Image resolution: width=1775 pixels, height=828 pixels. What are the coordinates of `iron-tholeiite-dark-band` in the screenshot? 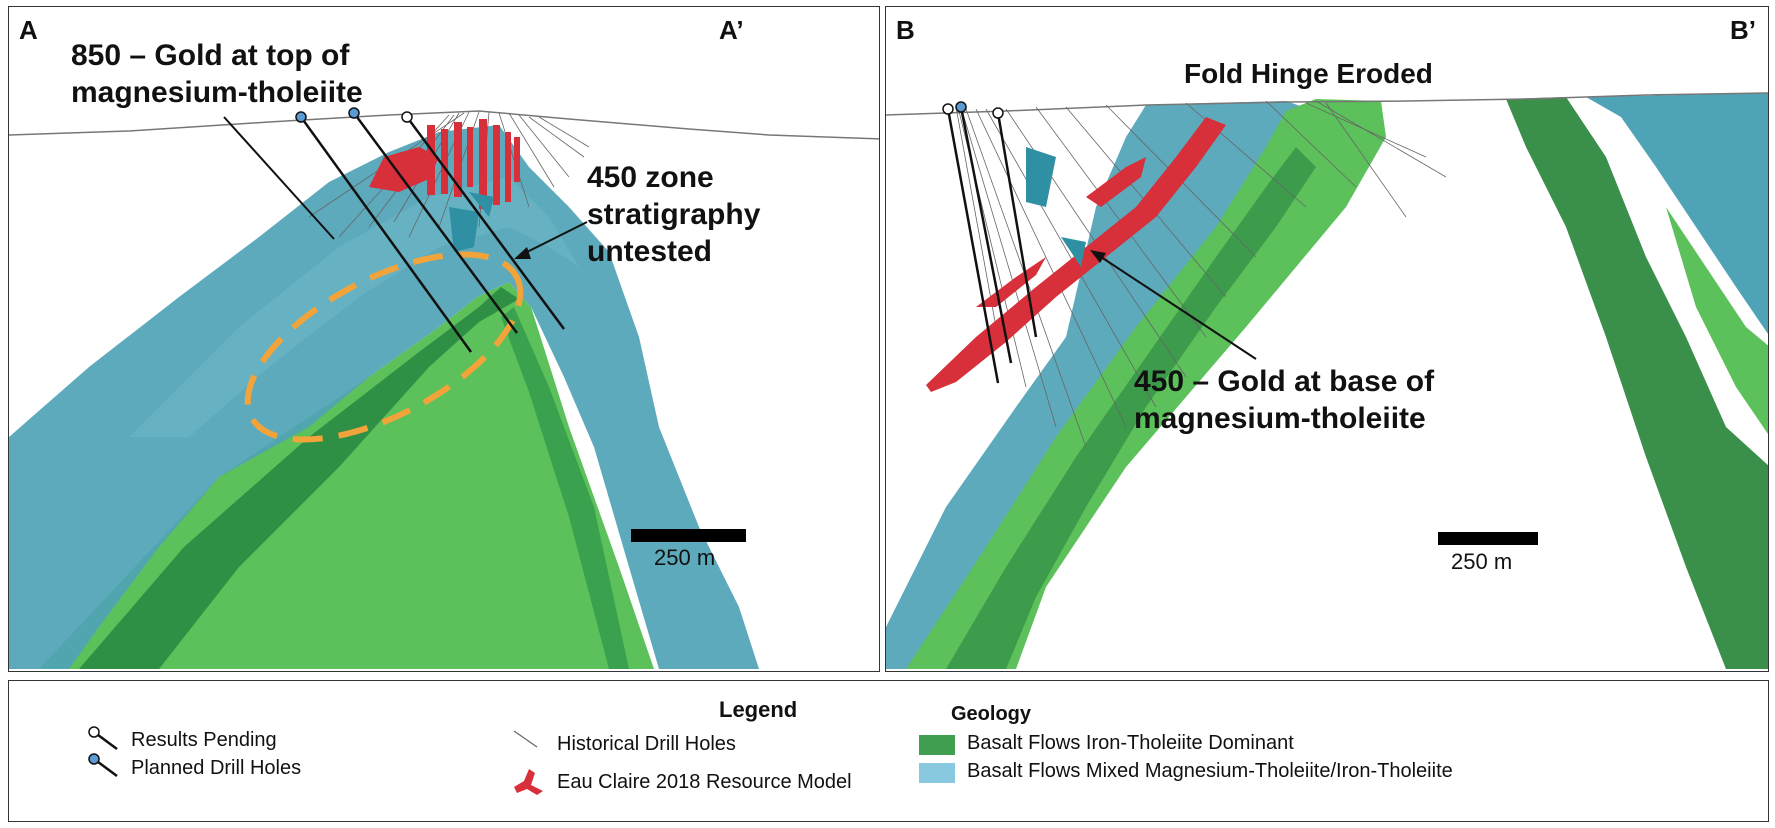 It's located at (1131, 408).